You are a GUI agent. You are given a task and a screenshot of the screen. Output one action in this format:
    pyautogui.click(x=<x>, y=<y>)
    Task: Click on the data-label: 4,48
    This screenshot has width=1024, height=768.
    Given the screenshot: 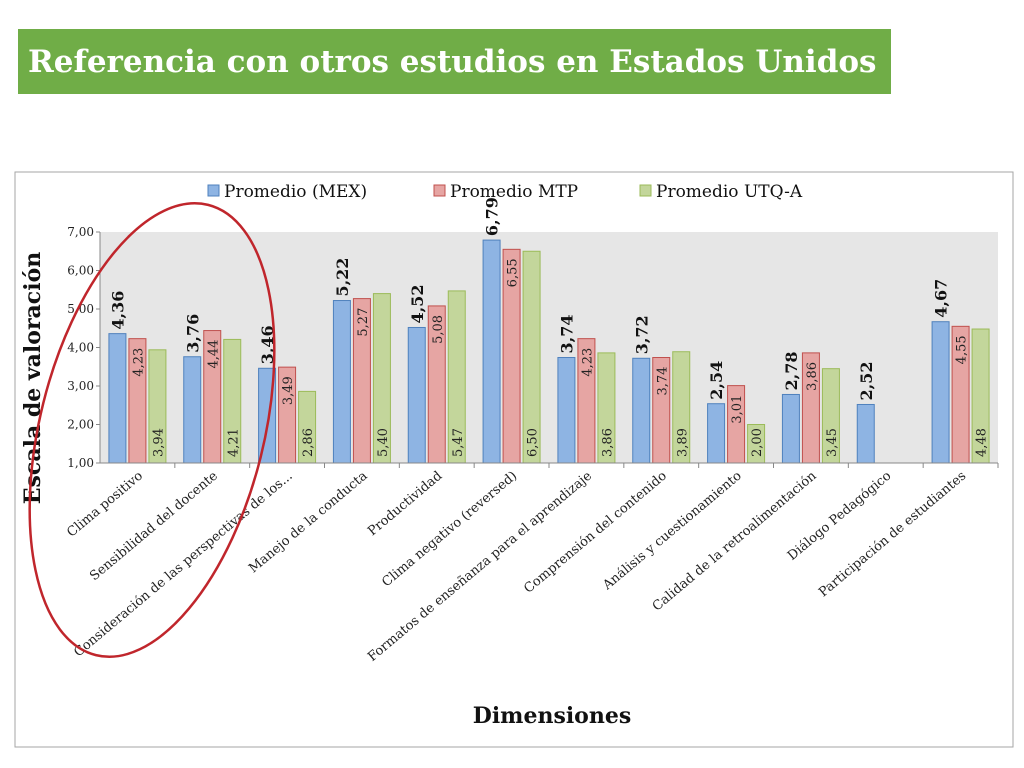 What is the action you would take?
    pyautogui.click(x=982, y=442)
    